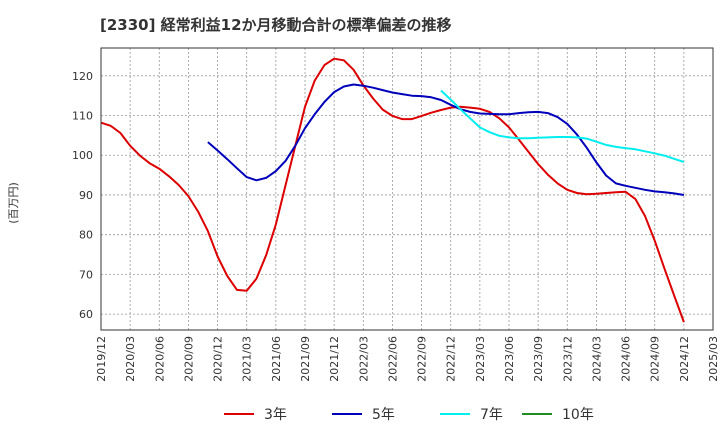 This screenshot has height=440, width=720. Describe the element at coordinates (86, 274) in the screenshot. I see `y-tick-label: 70` at that location.